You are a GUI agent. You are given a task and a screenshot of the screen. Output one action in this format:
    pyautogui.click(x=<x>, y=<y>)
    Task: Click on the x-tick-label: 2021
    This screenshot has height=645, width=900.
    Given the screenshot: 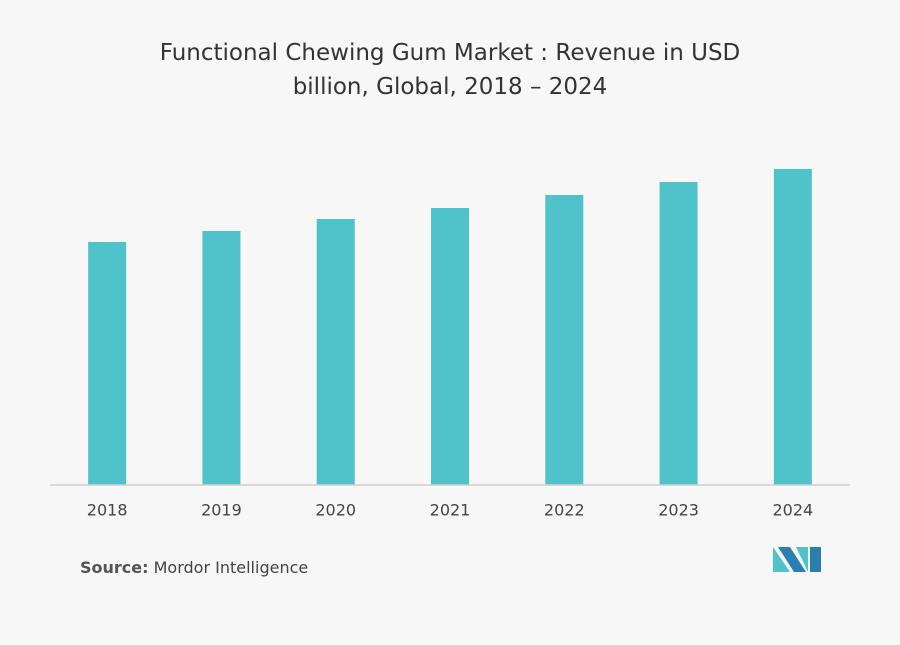 What is the action you would take?
    pyautogui.click(x=450, y=510)
    